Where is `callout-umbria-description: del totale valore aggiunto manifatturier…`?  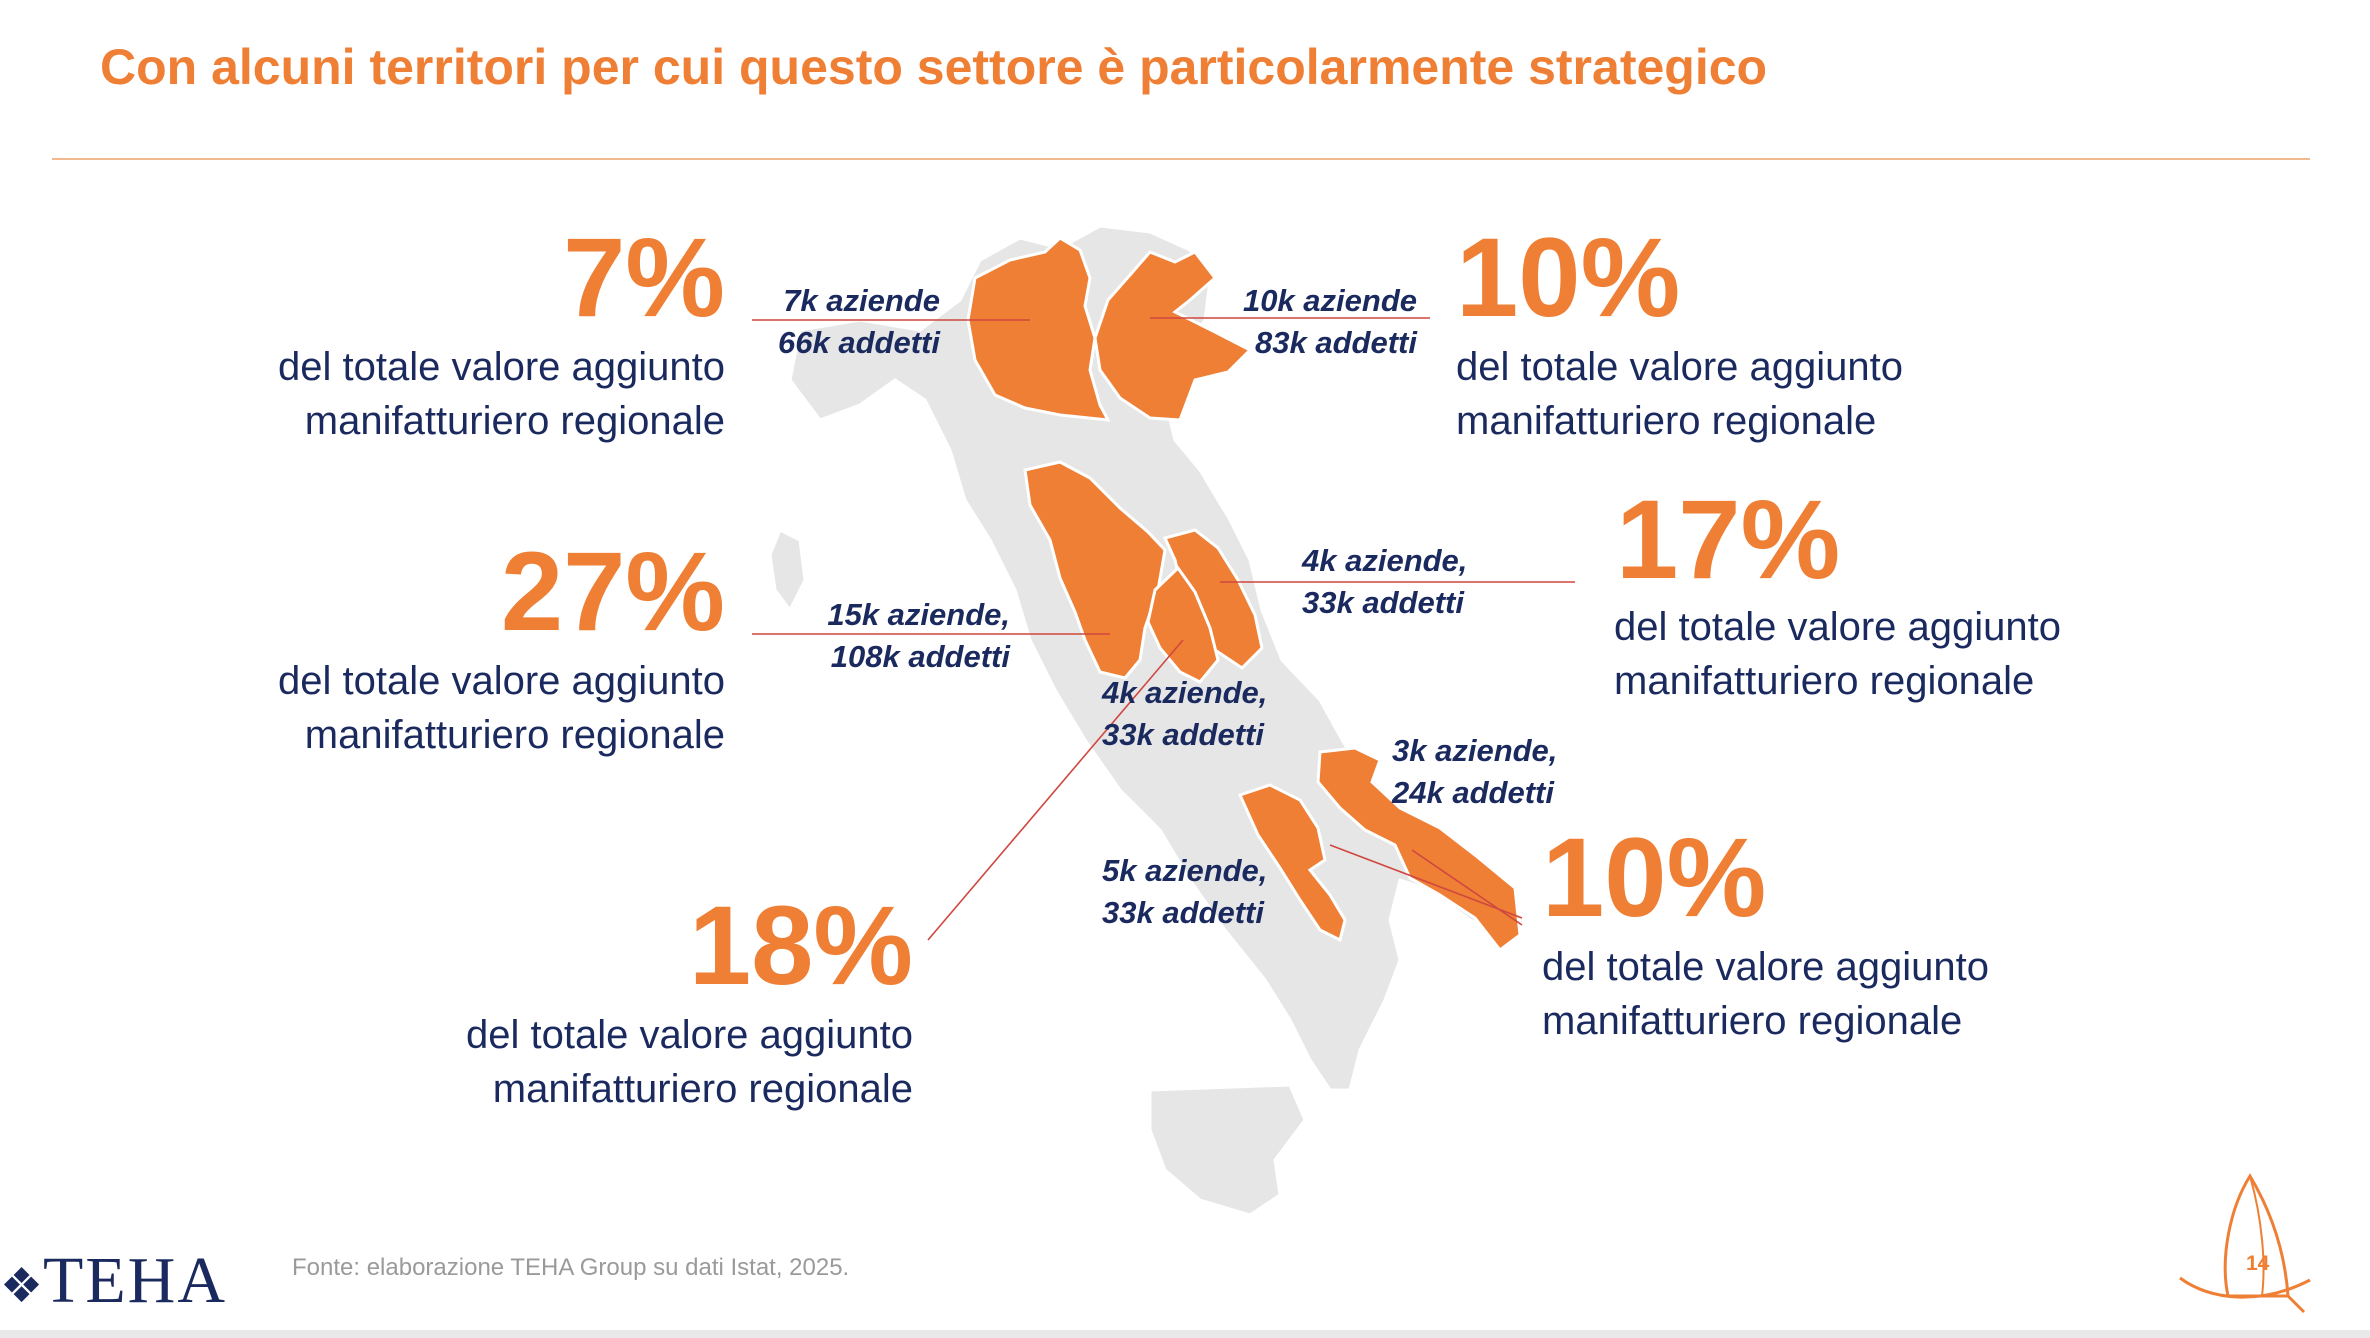
callout-umbria-description: del totale valore aggiunto manifatturier… is located at coordinates (689, 1062).